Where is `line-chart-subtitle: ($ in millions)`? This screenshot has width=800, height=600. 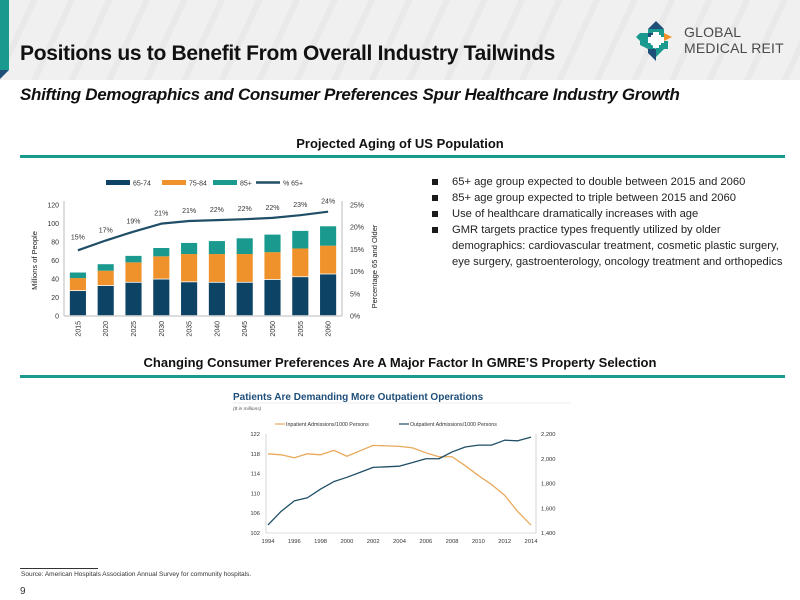
line-chart-subtitle: ($ in millions) is located at coordinates (247, 409).